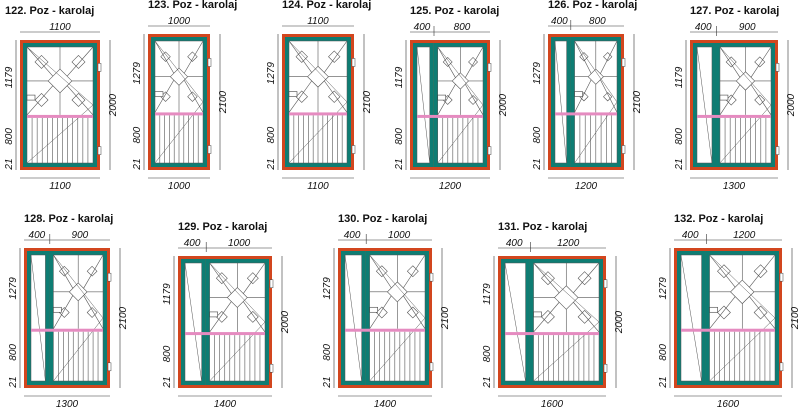 This screenshot has width=800, height=411. Describe the element at coordinates (552, 404) in the screenshot. I see `bottom-dimension: 1600` at that location.